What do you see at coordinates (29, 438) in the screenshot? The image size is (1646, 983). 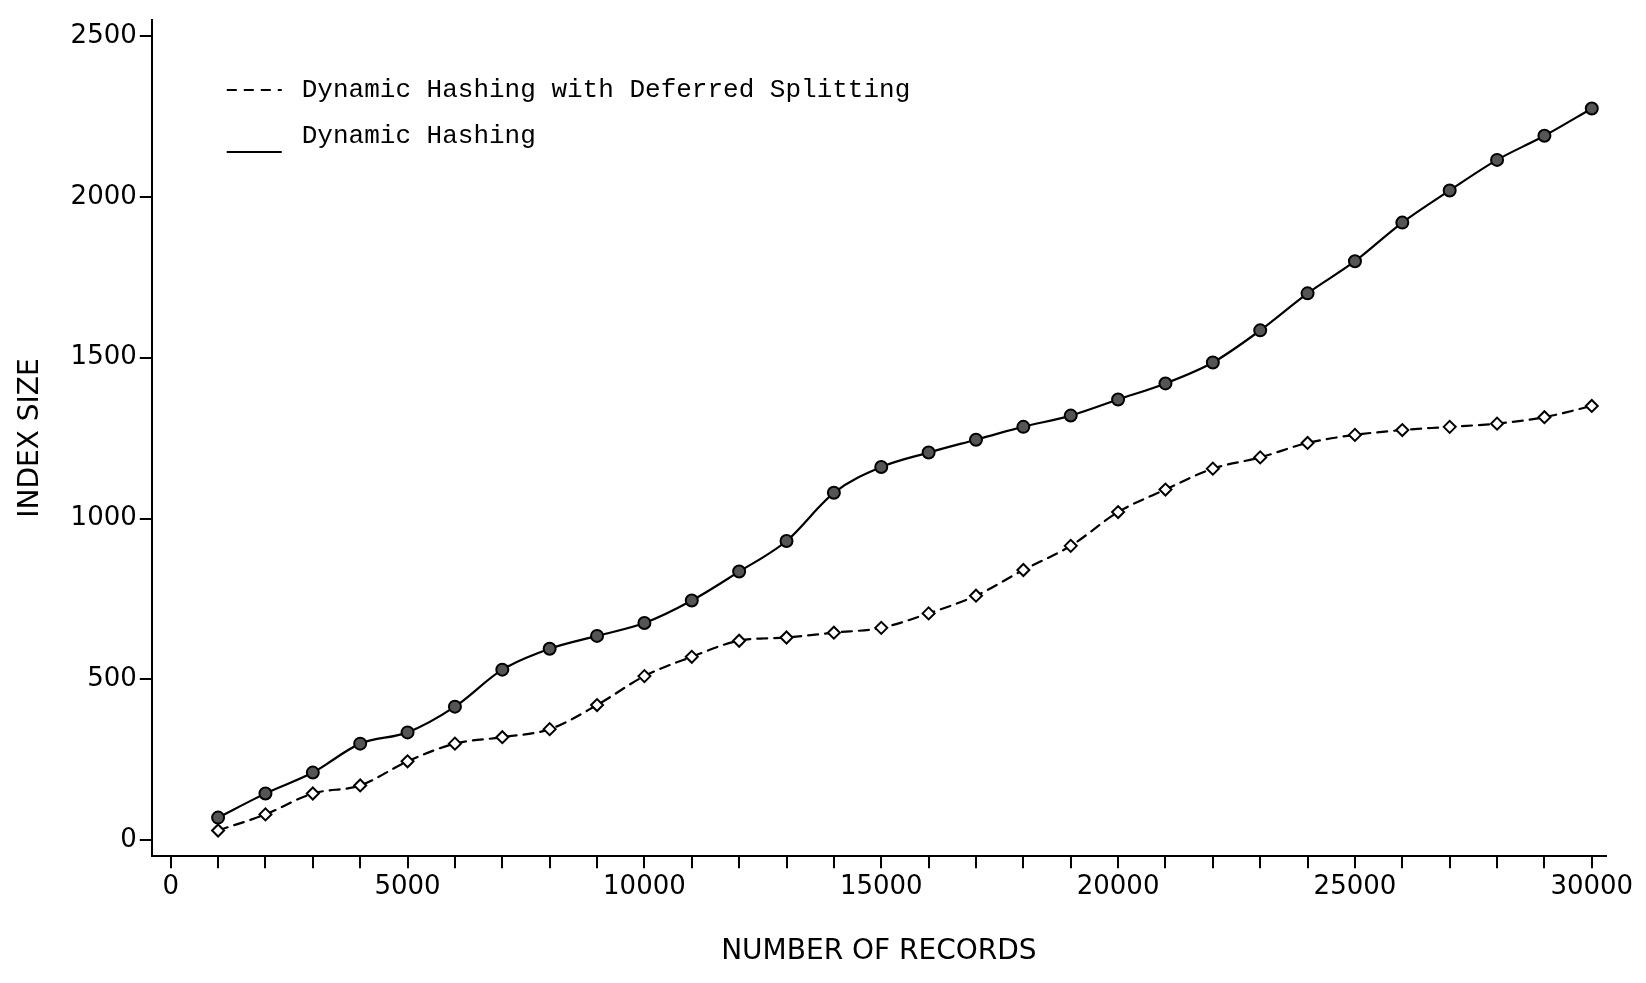 I see `y-axis-title: INDEX SIZE` at bounding box center [29, 438].